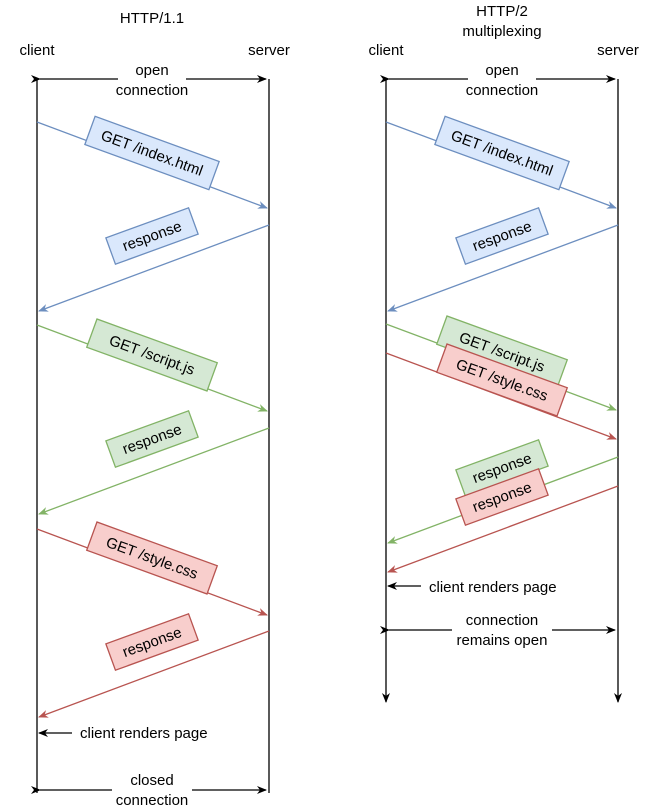 The width and height of the screenshot is (653, 810). I want to click on http2-subtitle: multiplexing, so click(501, 31).